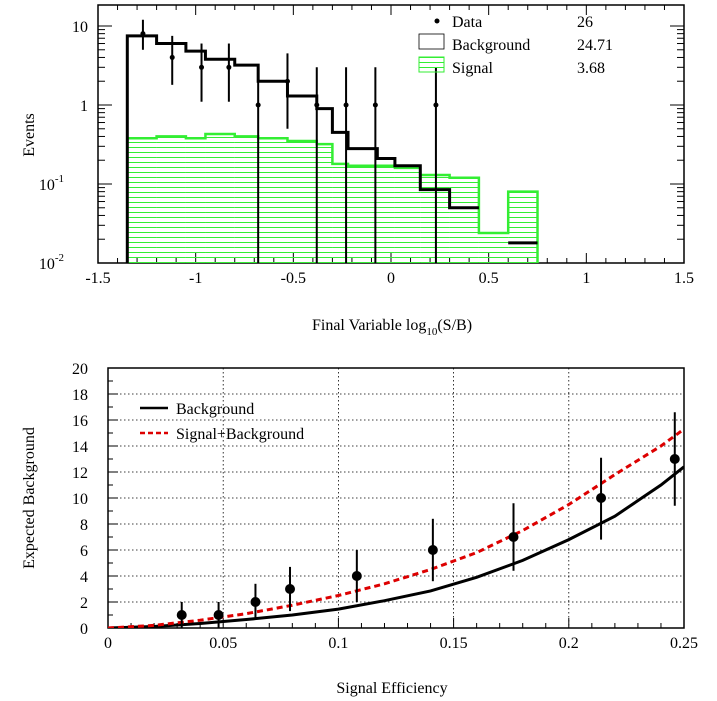 The image size is (717, 701). I want to click on legend-data-label: Data, so click(467, 22).